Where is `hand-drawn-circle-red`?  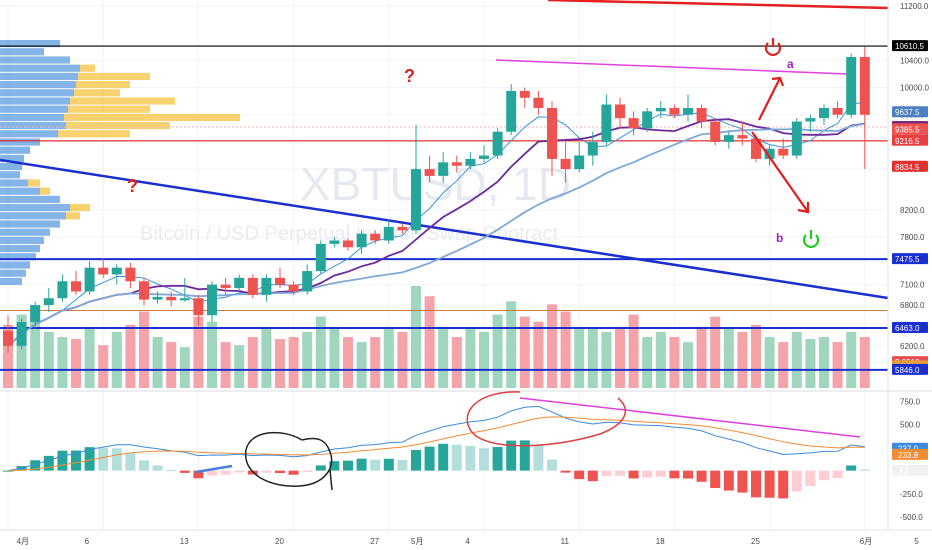
hand-drawn-circle-red is located at coordinates (546, 419).